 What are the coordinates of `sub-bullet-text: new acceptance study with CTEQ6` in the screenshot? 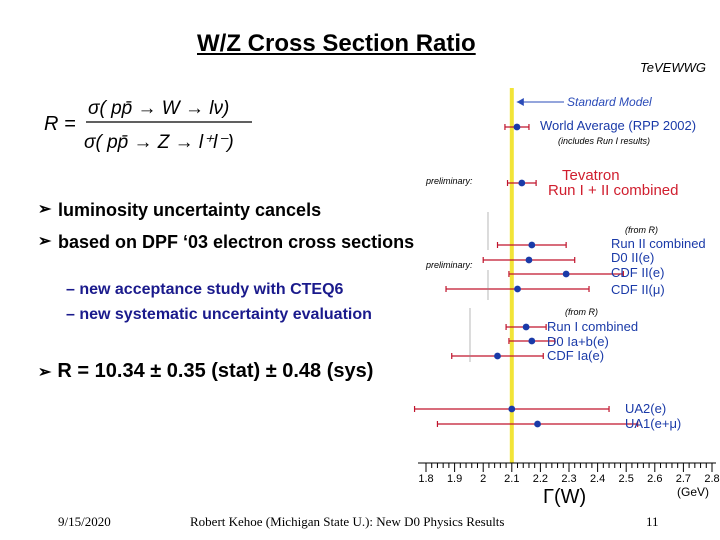 It's located at (211, 289).